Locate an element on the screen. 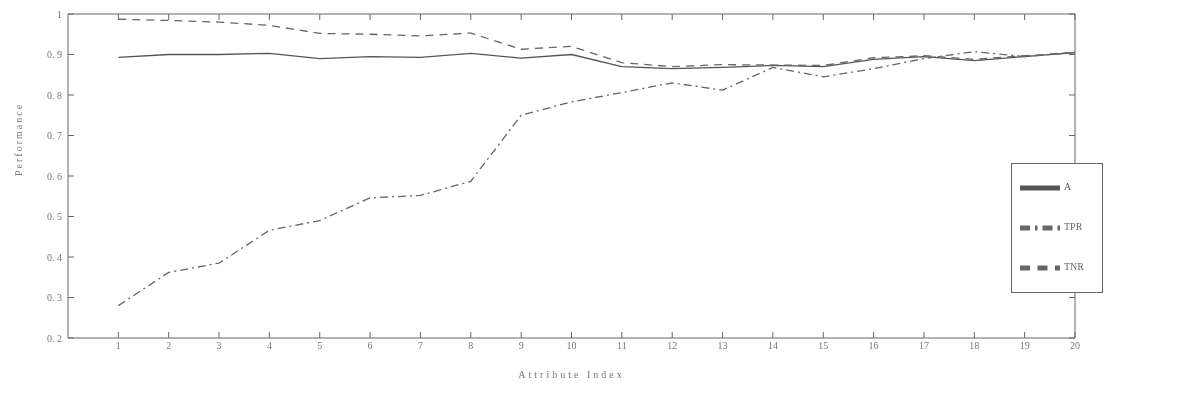 The height and width of the screenshot is (396, 1186). y-tick-label: 0. 9 is located at coordinates (54, 55).